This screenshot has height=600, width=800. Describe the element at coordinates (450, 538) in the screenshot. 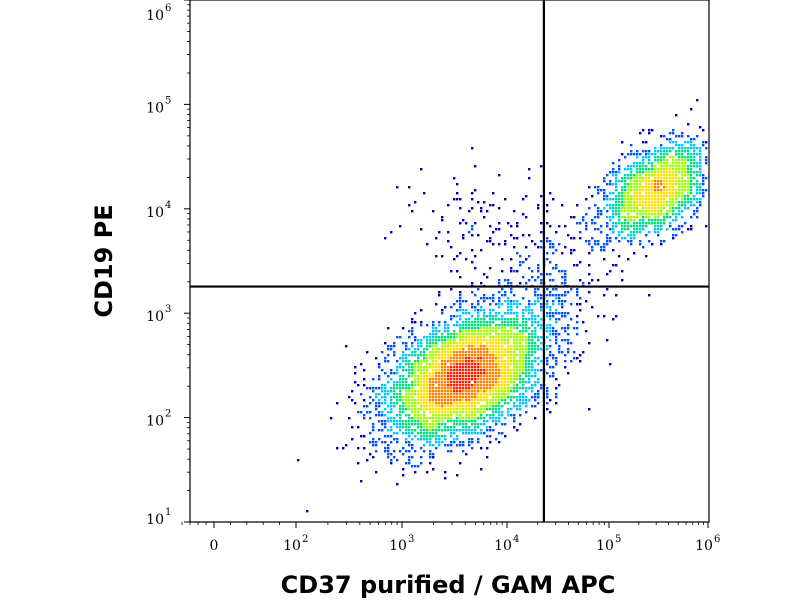

I see `x-axis-ticks: 0 10 2 10 3 10 4 10 5 10 6` at that location.